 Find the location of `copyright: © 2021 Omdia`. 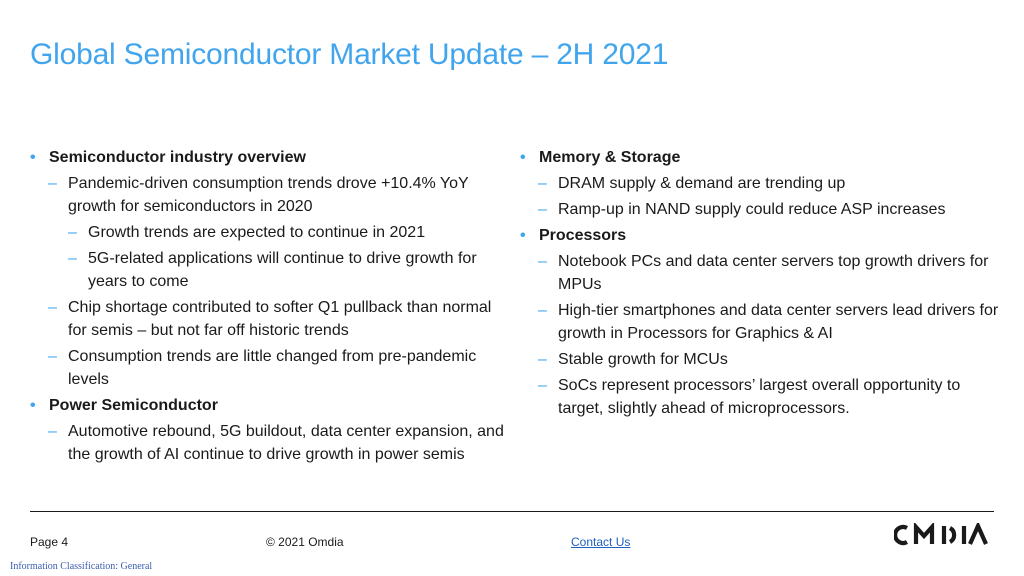

copyright: © 2021 Omdia is located at coordinates (305, 542).